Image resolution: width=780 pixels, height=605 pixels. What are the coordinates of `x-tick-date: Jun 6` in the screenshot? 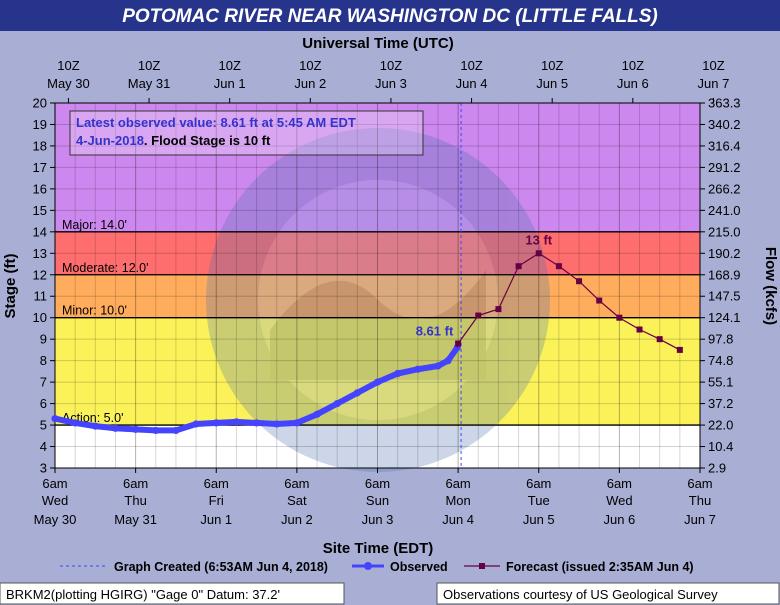 It's located at (619, 519).